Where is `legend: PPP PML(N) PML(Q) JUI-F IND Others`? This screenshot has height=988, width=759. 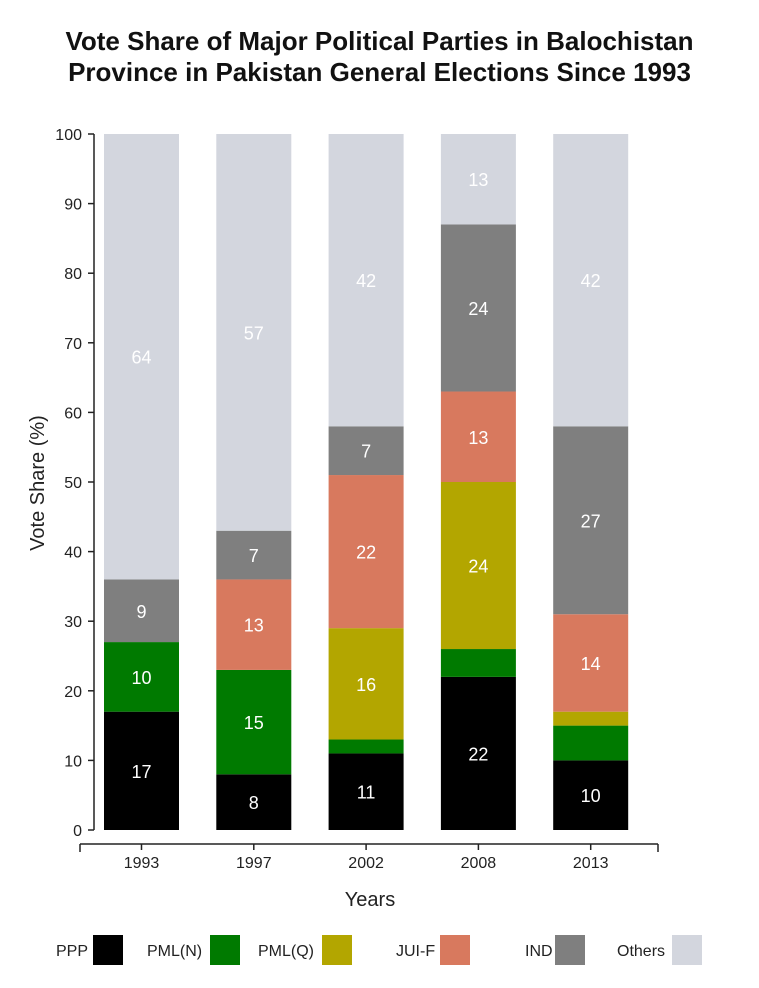 legend: PPP PML(N) PML(Q) JUI-F IND Others is located at coordinates (379, 950).